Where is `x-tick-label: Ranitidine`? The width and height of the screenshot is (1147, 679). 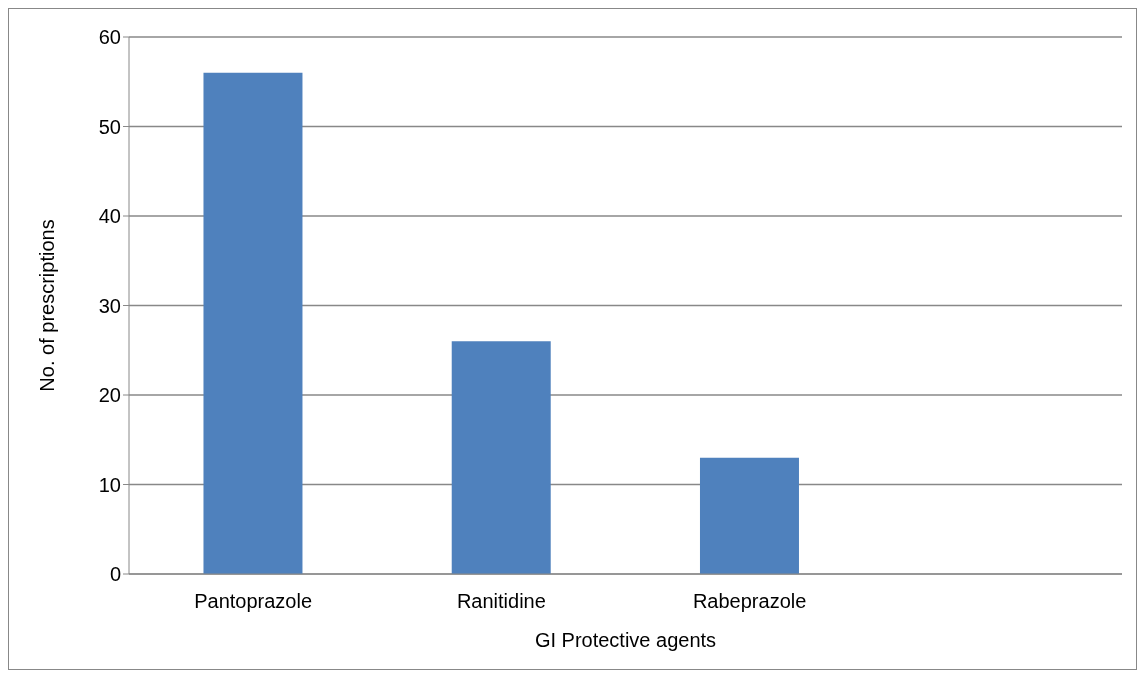 x-tick-label: Ranitidine is located at coordinates (501, 601).